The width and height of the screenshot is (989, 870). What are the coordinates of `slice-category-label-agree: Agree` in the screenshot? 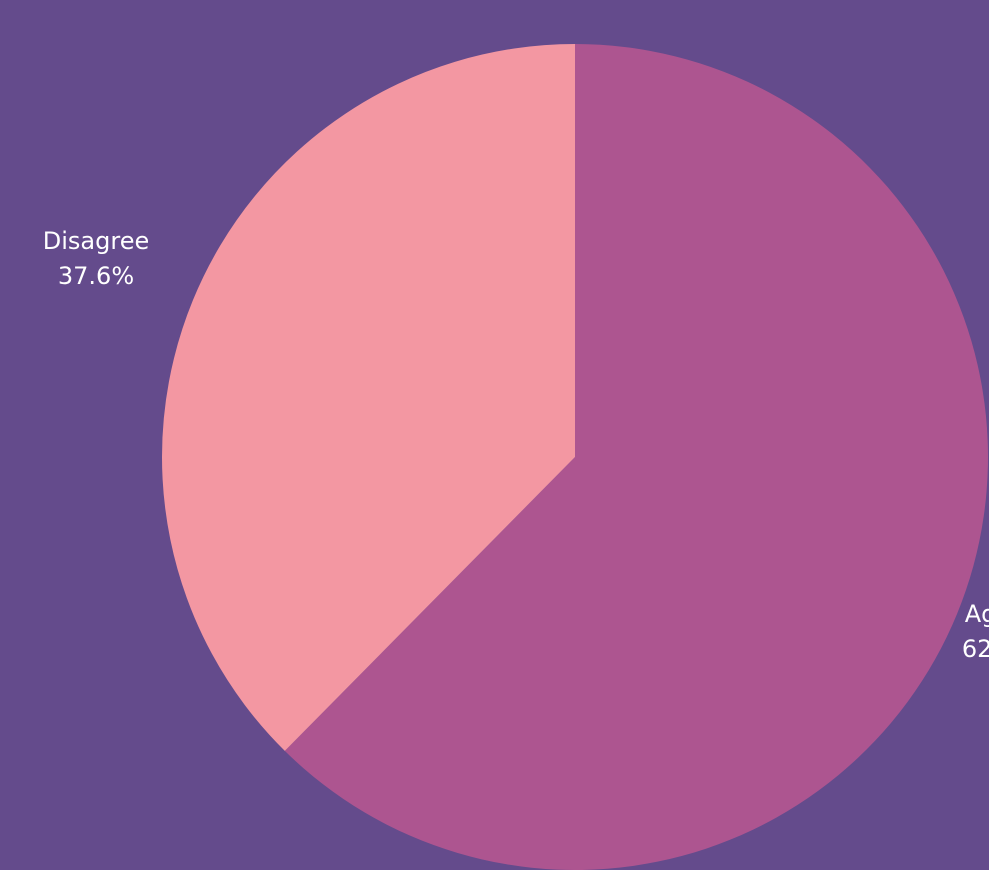 It's located at (977, 614).